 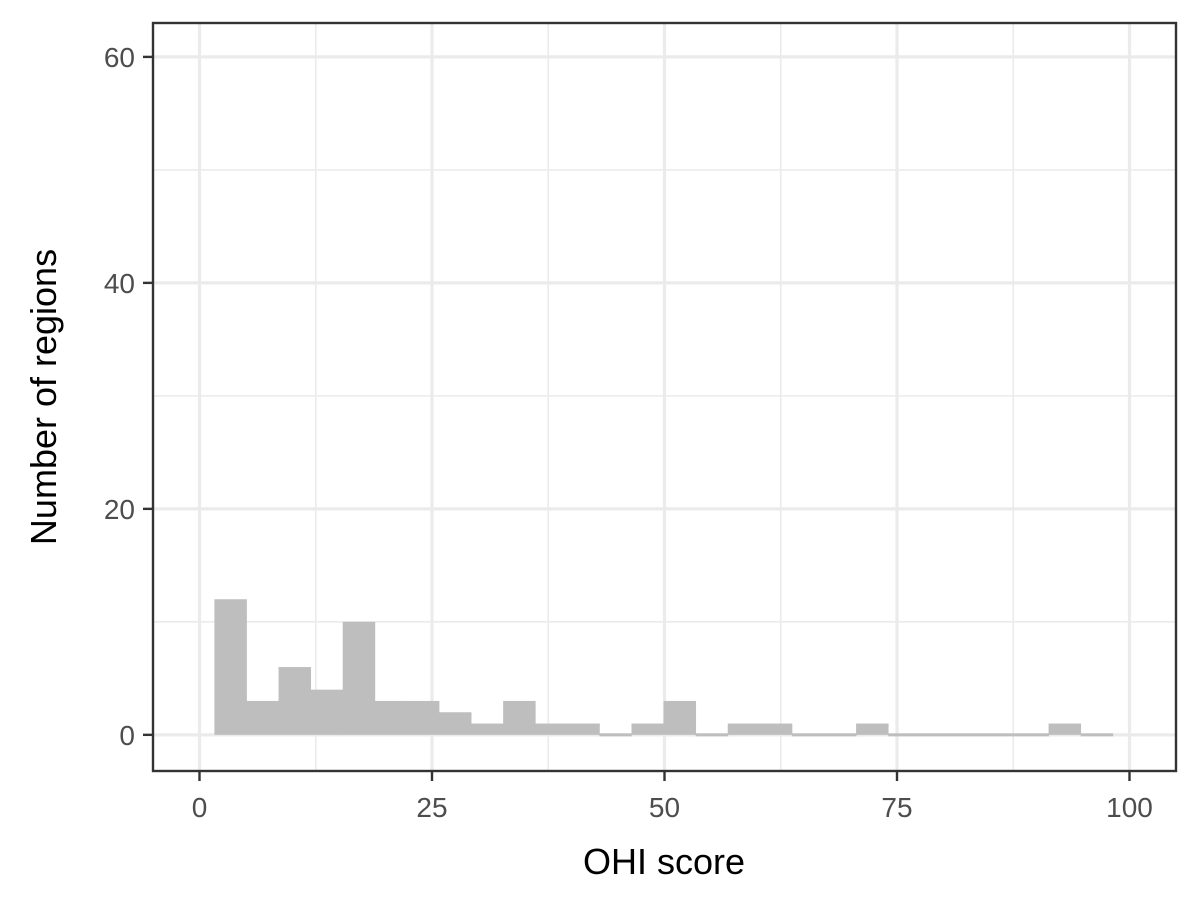 What do you see at coordinates (1129, 807) in the screenshot?
I see `x-tick-label: 100` at bounding box center [1129, 807].